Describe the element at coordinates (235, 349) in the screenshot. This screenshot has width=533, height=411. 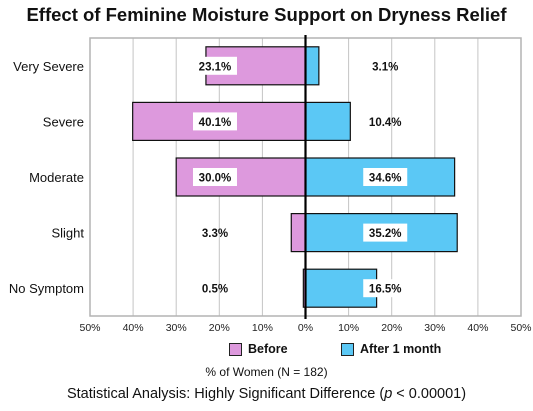
I see `legend-swatch-before` at that location.